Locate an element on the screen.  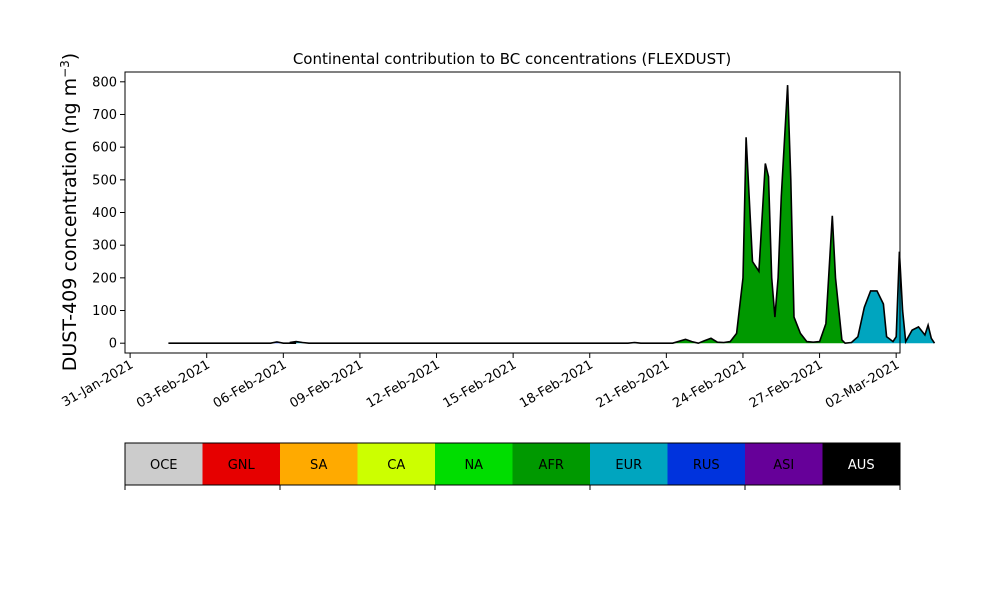
x-tick-label: 18-Feb-2021 is located at coordinates (556, 384).